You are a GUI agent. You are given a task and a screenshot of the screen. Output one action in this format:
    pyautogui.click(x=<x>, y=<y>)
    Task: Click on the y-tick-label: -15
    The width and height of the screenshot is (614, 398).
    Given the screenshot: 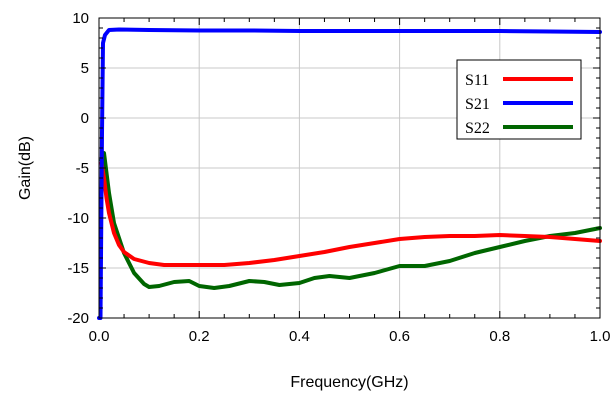 What is the action you would take?
    pyautogui.click(x=78, y=268)
    